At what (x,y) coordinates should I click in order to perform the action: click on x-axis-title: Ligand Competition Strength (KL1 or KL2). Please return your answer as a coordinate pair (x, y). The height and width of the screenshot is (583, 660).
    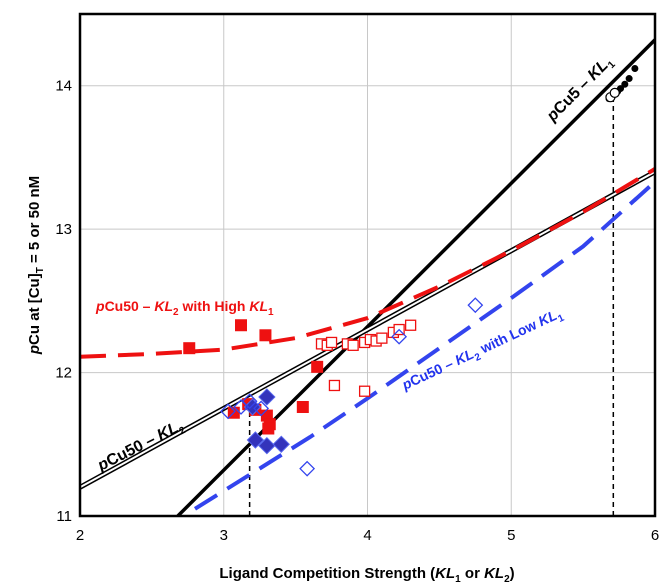
    Looking at the image, I should click on (366, 574).